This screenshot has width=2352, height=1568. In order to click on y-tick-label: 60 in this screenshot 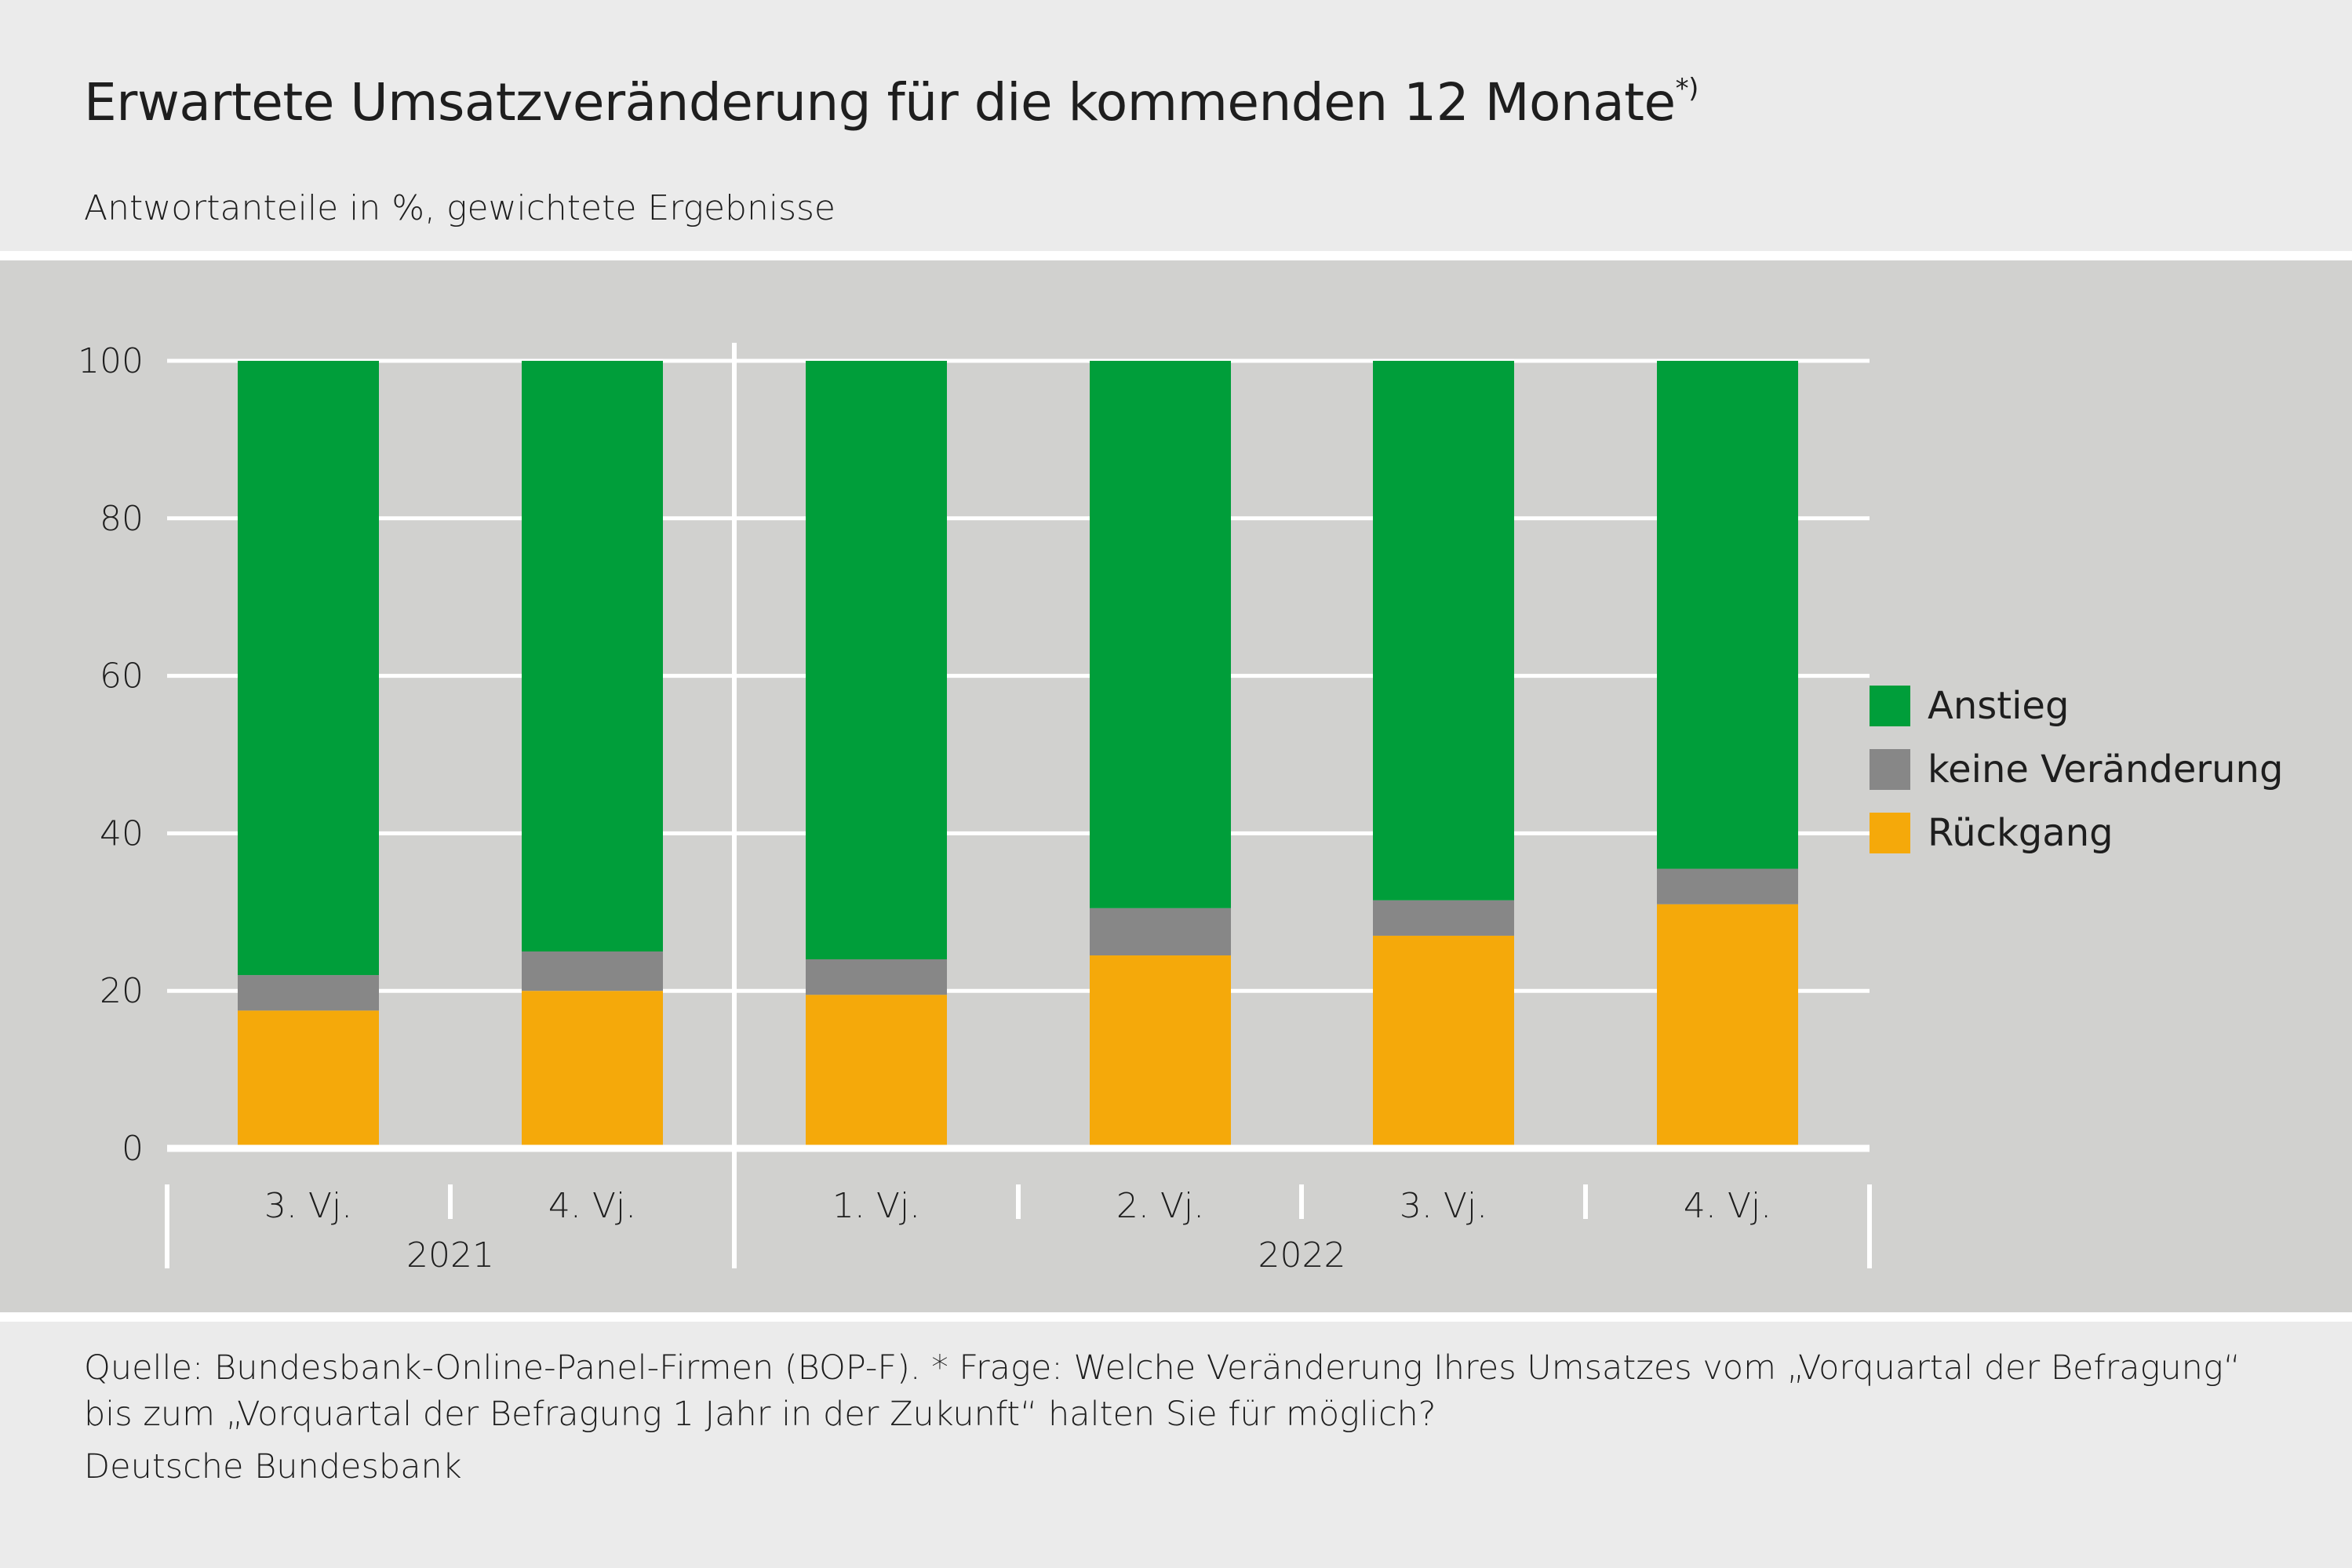, I will do `click(122, 677)`.